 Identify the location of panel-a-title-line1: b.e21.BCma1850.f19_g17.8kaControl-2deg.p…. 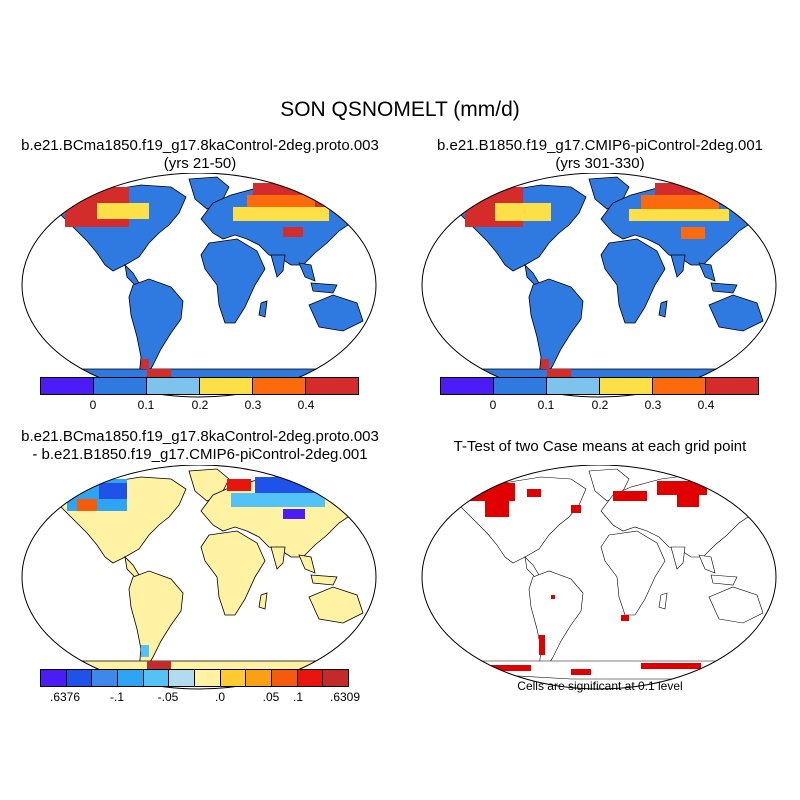
(200, 145).